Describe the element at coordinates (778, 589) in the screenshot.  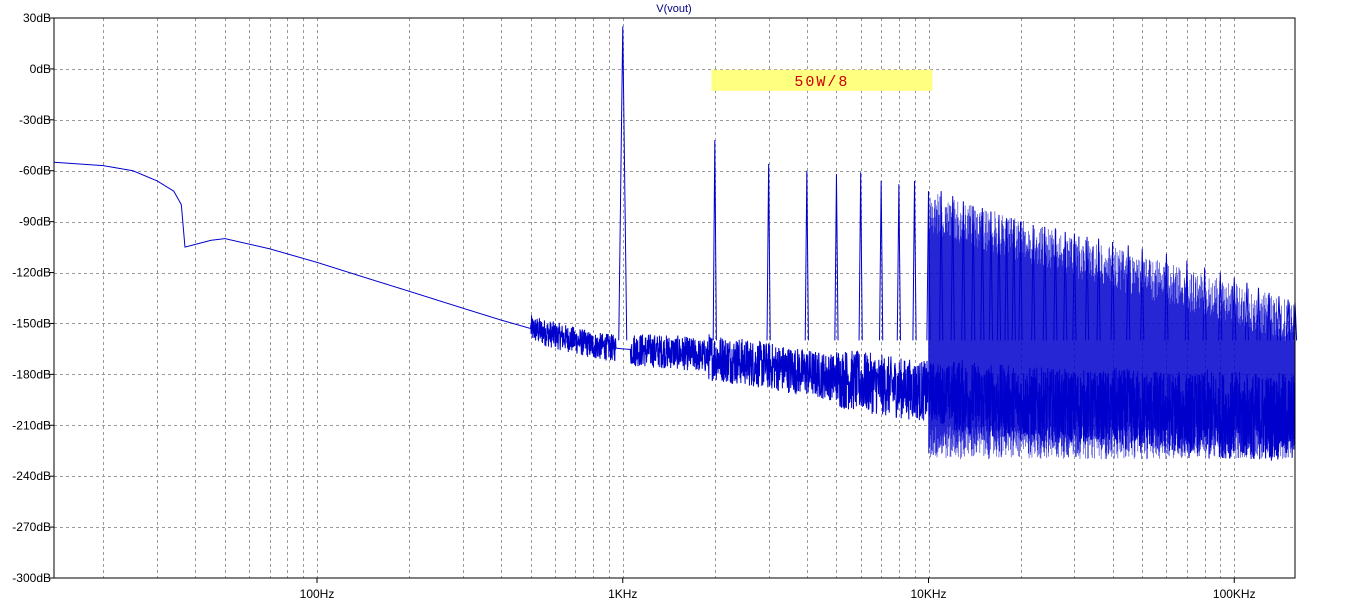
I see `x-axis-labels: 100Hz 1KHz 10KHz 100KHz` at that location.